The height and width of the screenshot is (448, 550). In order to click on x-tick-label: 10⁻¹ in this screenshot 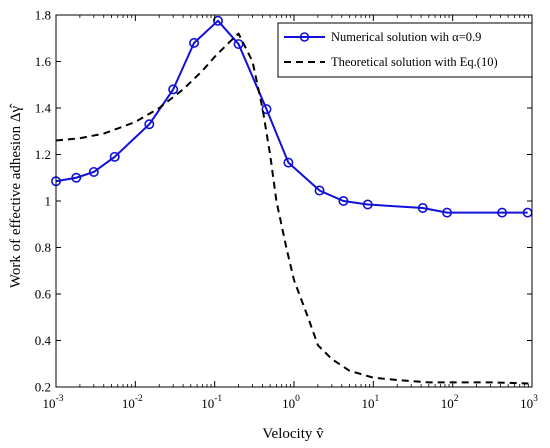, I will do `click(211, 402)`.